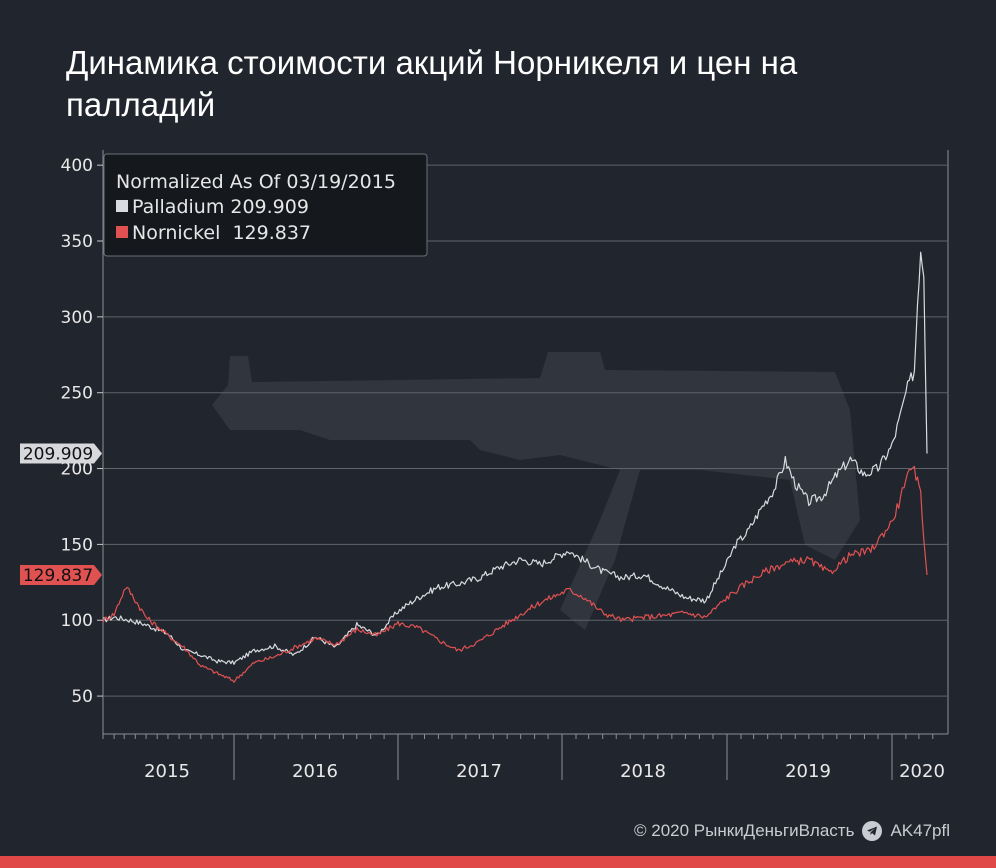  What do you see at coordinates (77, 394) in the screenshot?
I see `y-tick-label: 250` at bounding box center [77, 394].